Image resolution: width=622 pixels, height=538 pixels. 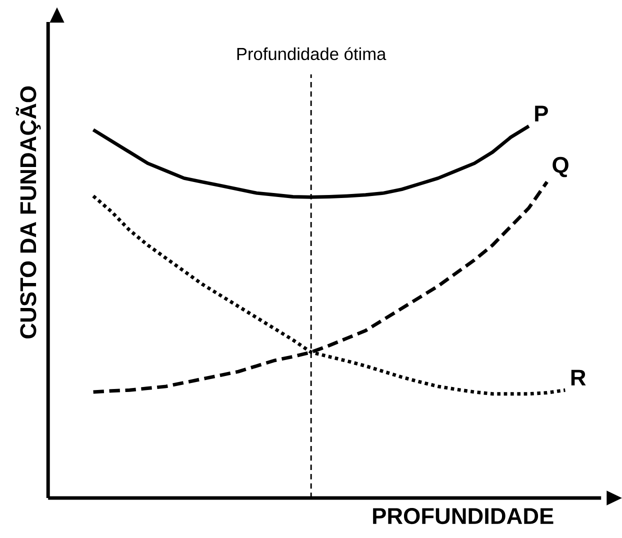 I want to click on series-label: P, so click(x=541, y=114).